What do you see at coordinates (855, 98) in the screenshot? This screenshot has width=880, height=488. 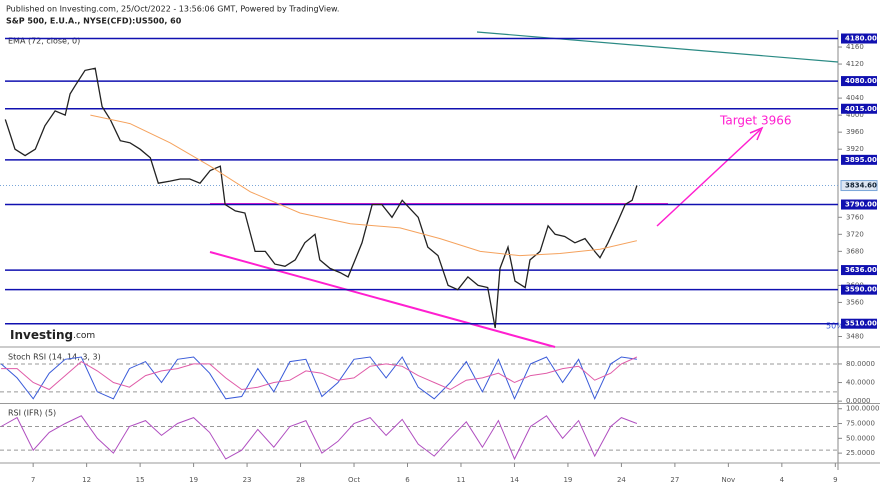 I see `y-tick-label: 4040` at bounding box center [855, 98].